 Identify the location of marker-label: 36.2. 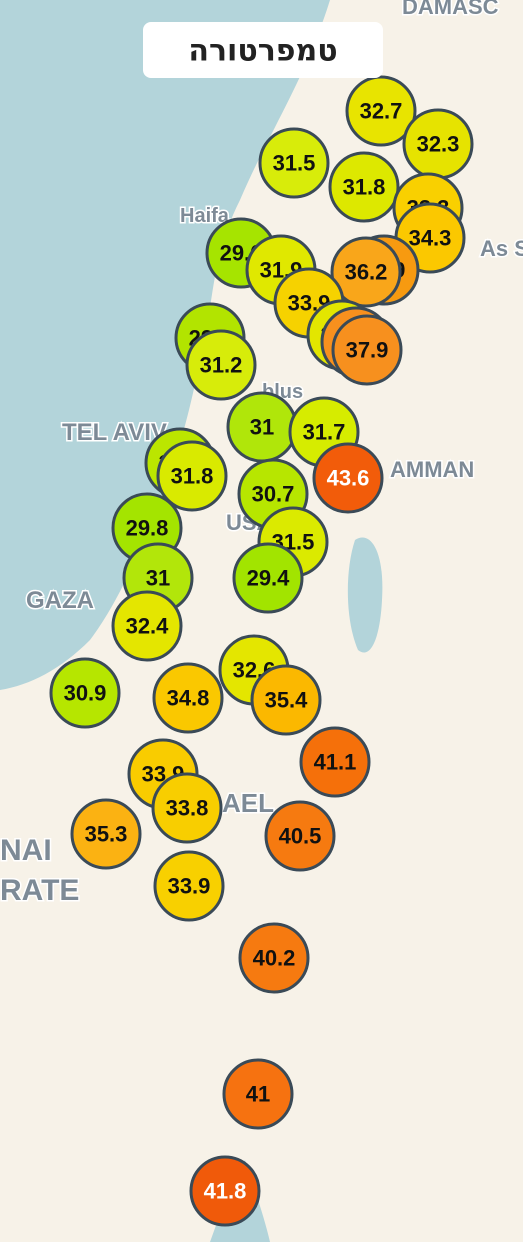
(366, 272).